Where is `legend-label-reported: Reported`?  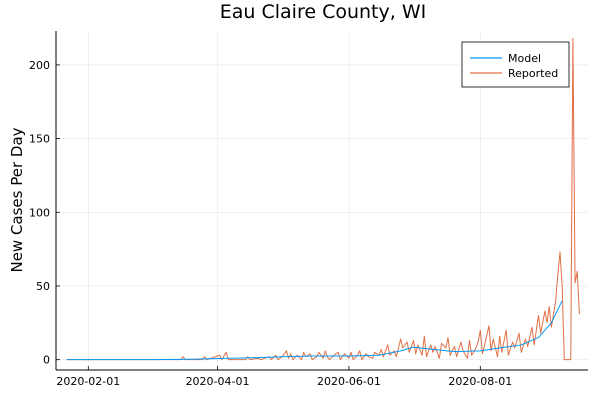
legend-label-reported: Reported is located at coordinates (533, 73).